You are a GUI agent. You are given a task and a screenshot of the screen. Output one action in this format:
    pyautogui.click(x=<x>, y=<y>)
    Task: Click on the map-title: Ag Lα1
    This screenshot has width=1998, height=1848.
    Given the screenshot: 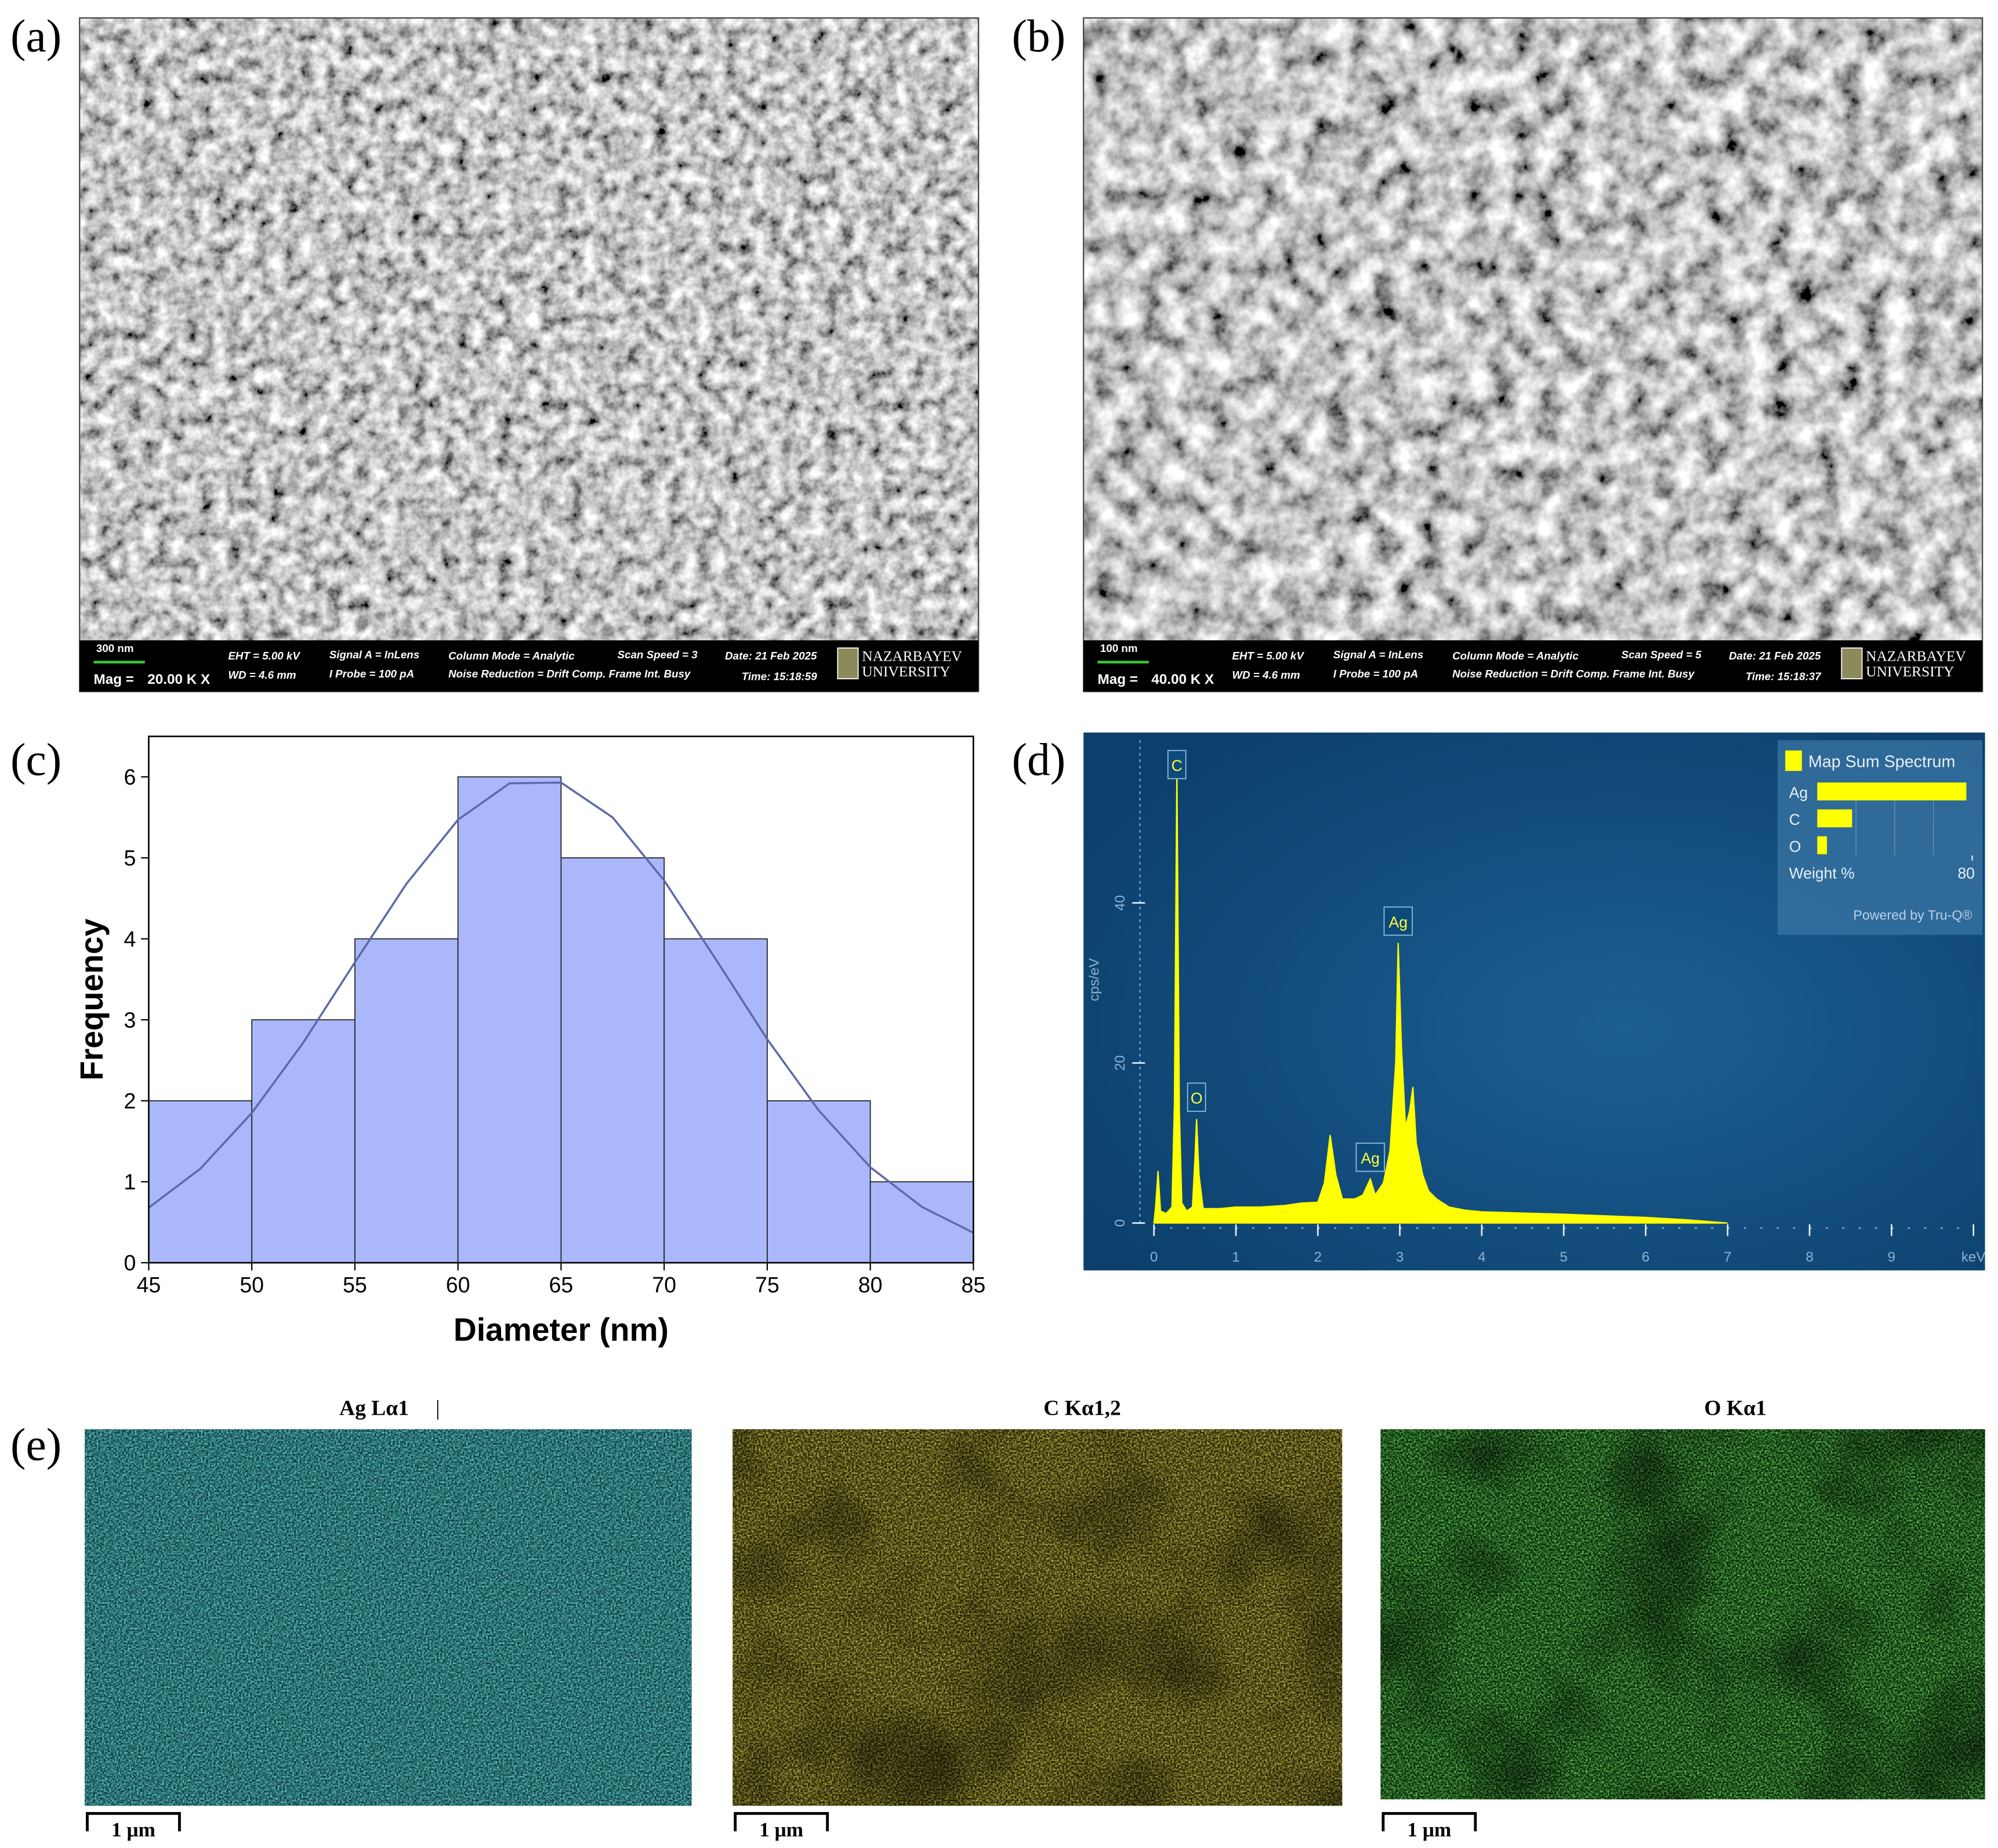 What is the action you would take?
    pyautogui.click(x=374, y=1409)
    